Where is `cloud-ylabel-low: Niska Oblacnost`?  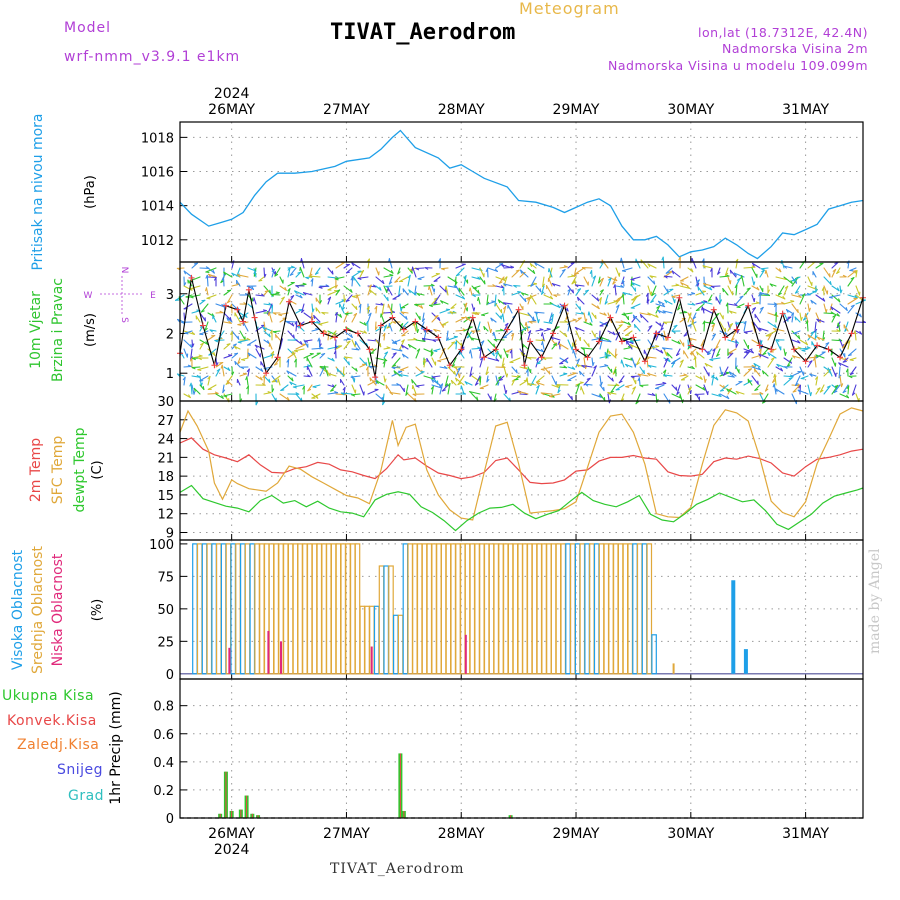 cloud-ylabel-low: Niska Oblacnost is located at coordinates (58, 609).